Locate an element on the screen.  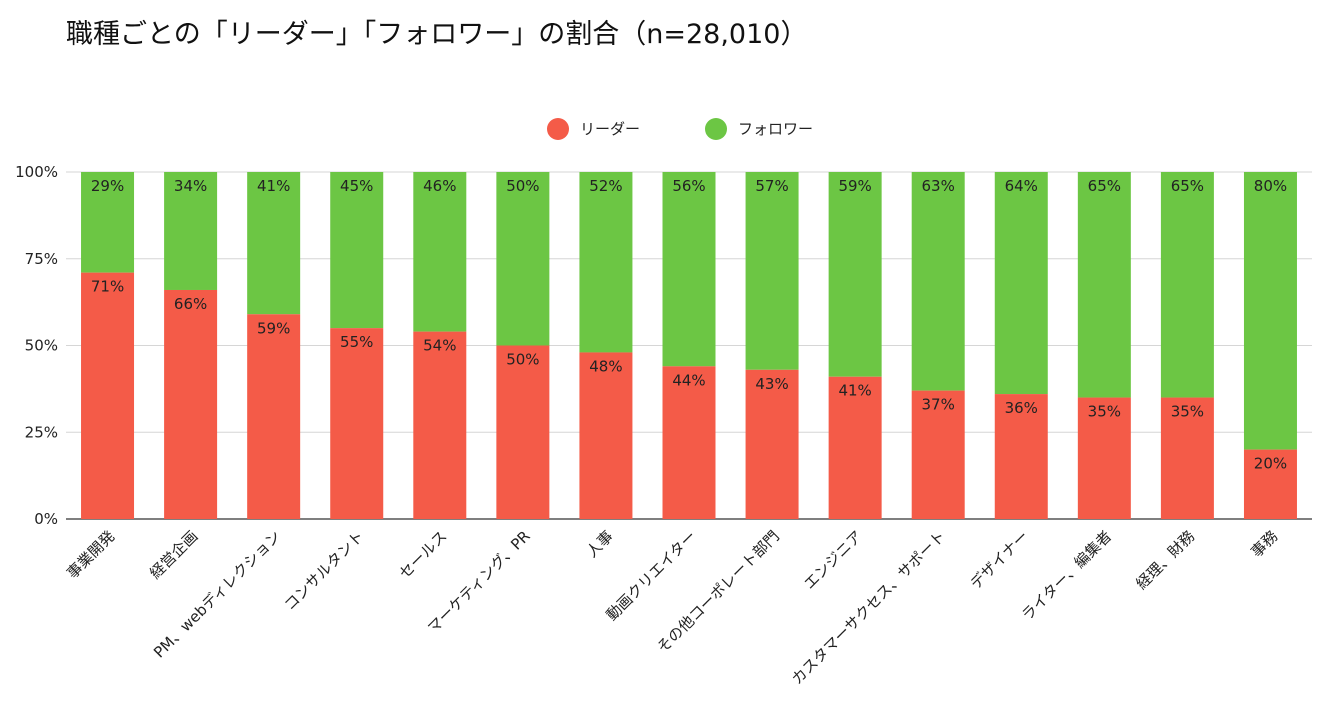
data-label-leader: 48% is located at coordinates (605, 366).